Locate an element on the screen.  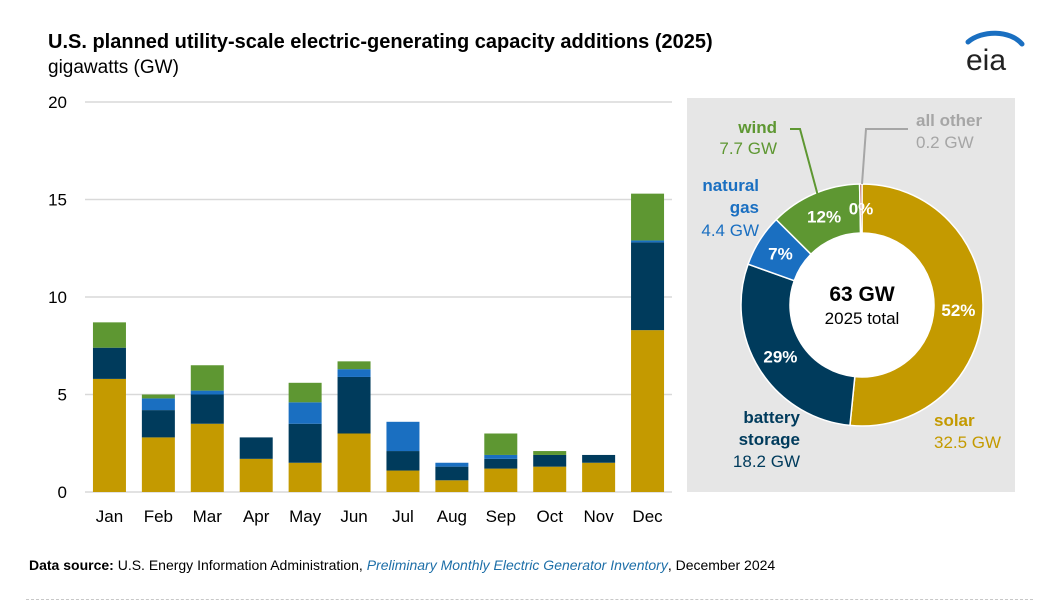
other-label-name: all other is located at coordinates (949, 120).